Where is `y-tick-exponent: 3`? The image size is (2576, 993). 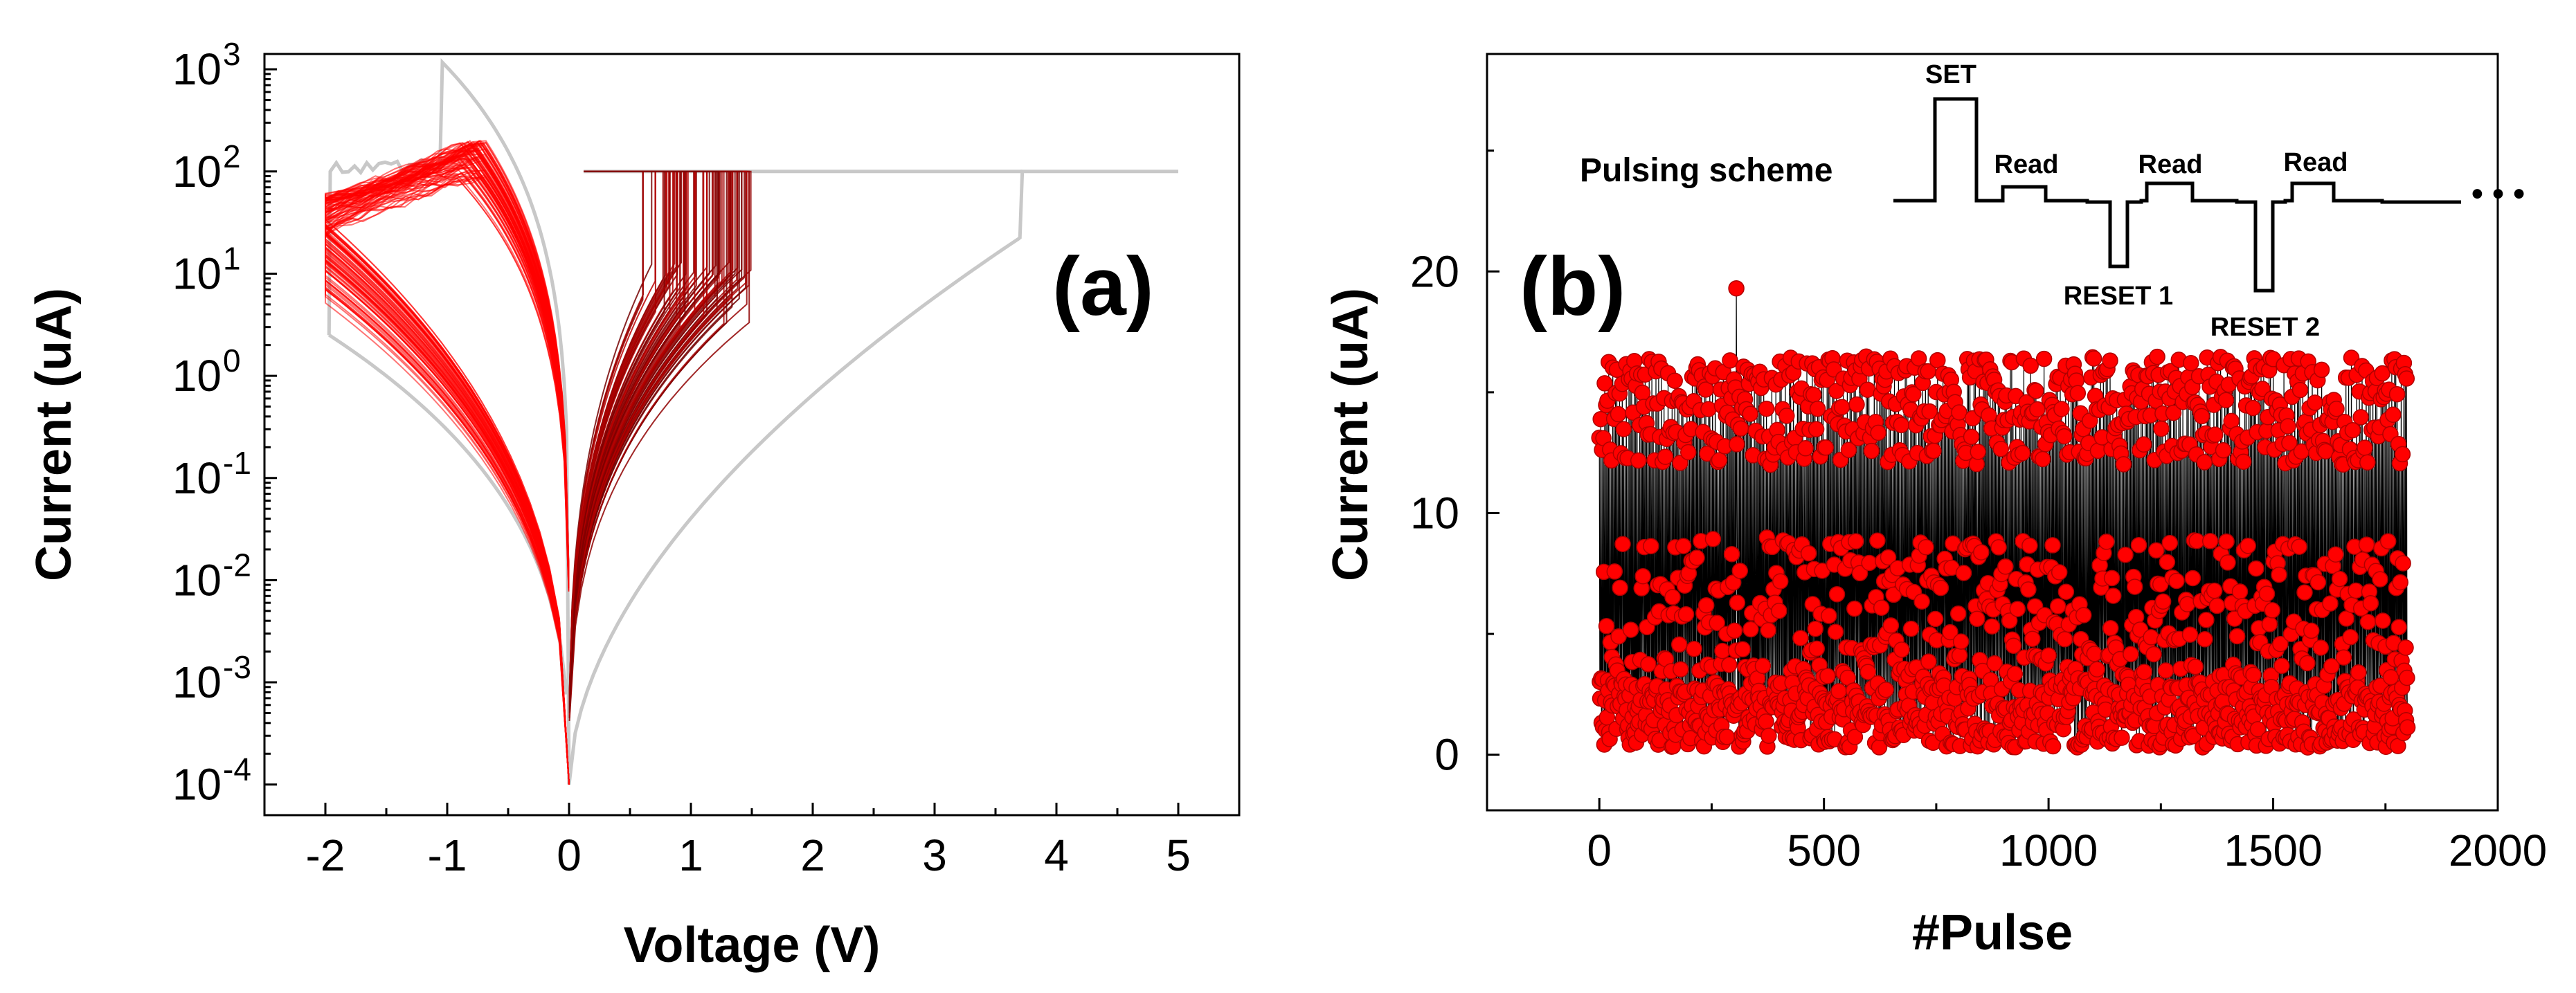
y-tick-exponent: 3 is located at coordinates (232, 54).